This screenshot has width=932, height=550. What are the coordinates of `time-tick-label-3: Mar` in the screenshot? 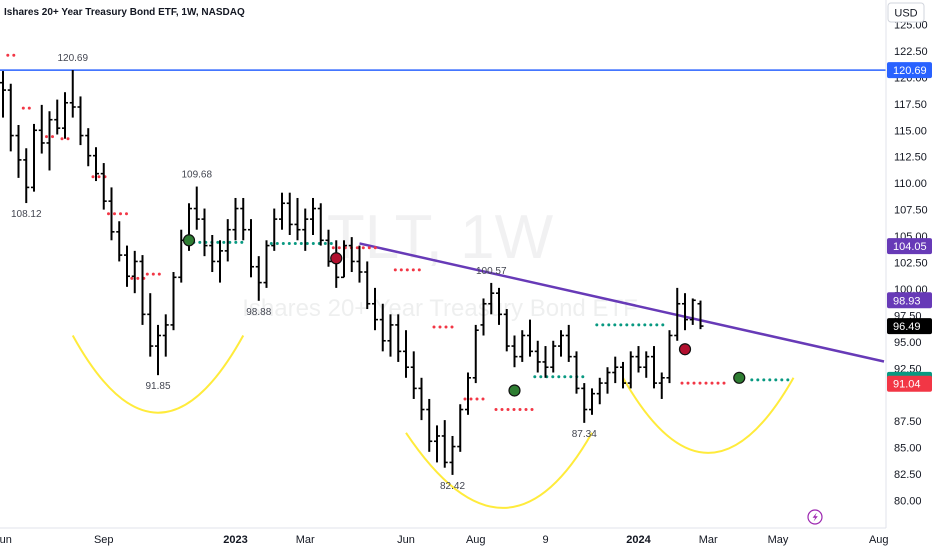 It's located at (305, 540).